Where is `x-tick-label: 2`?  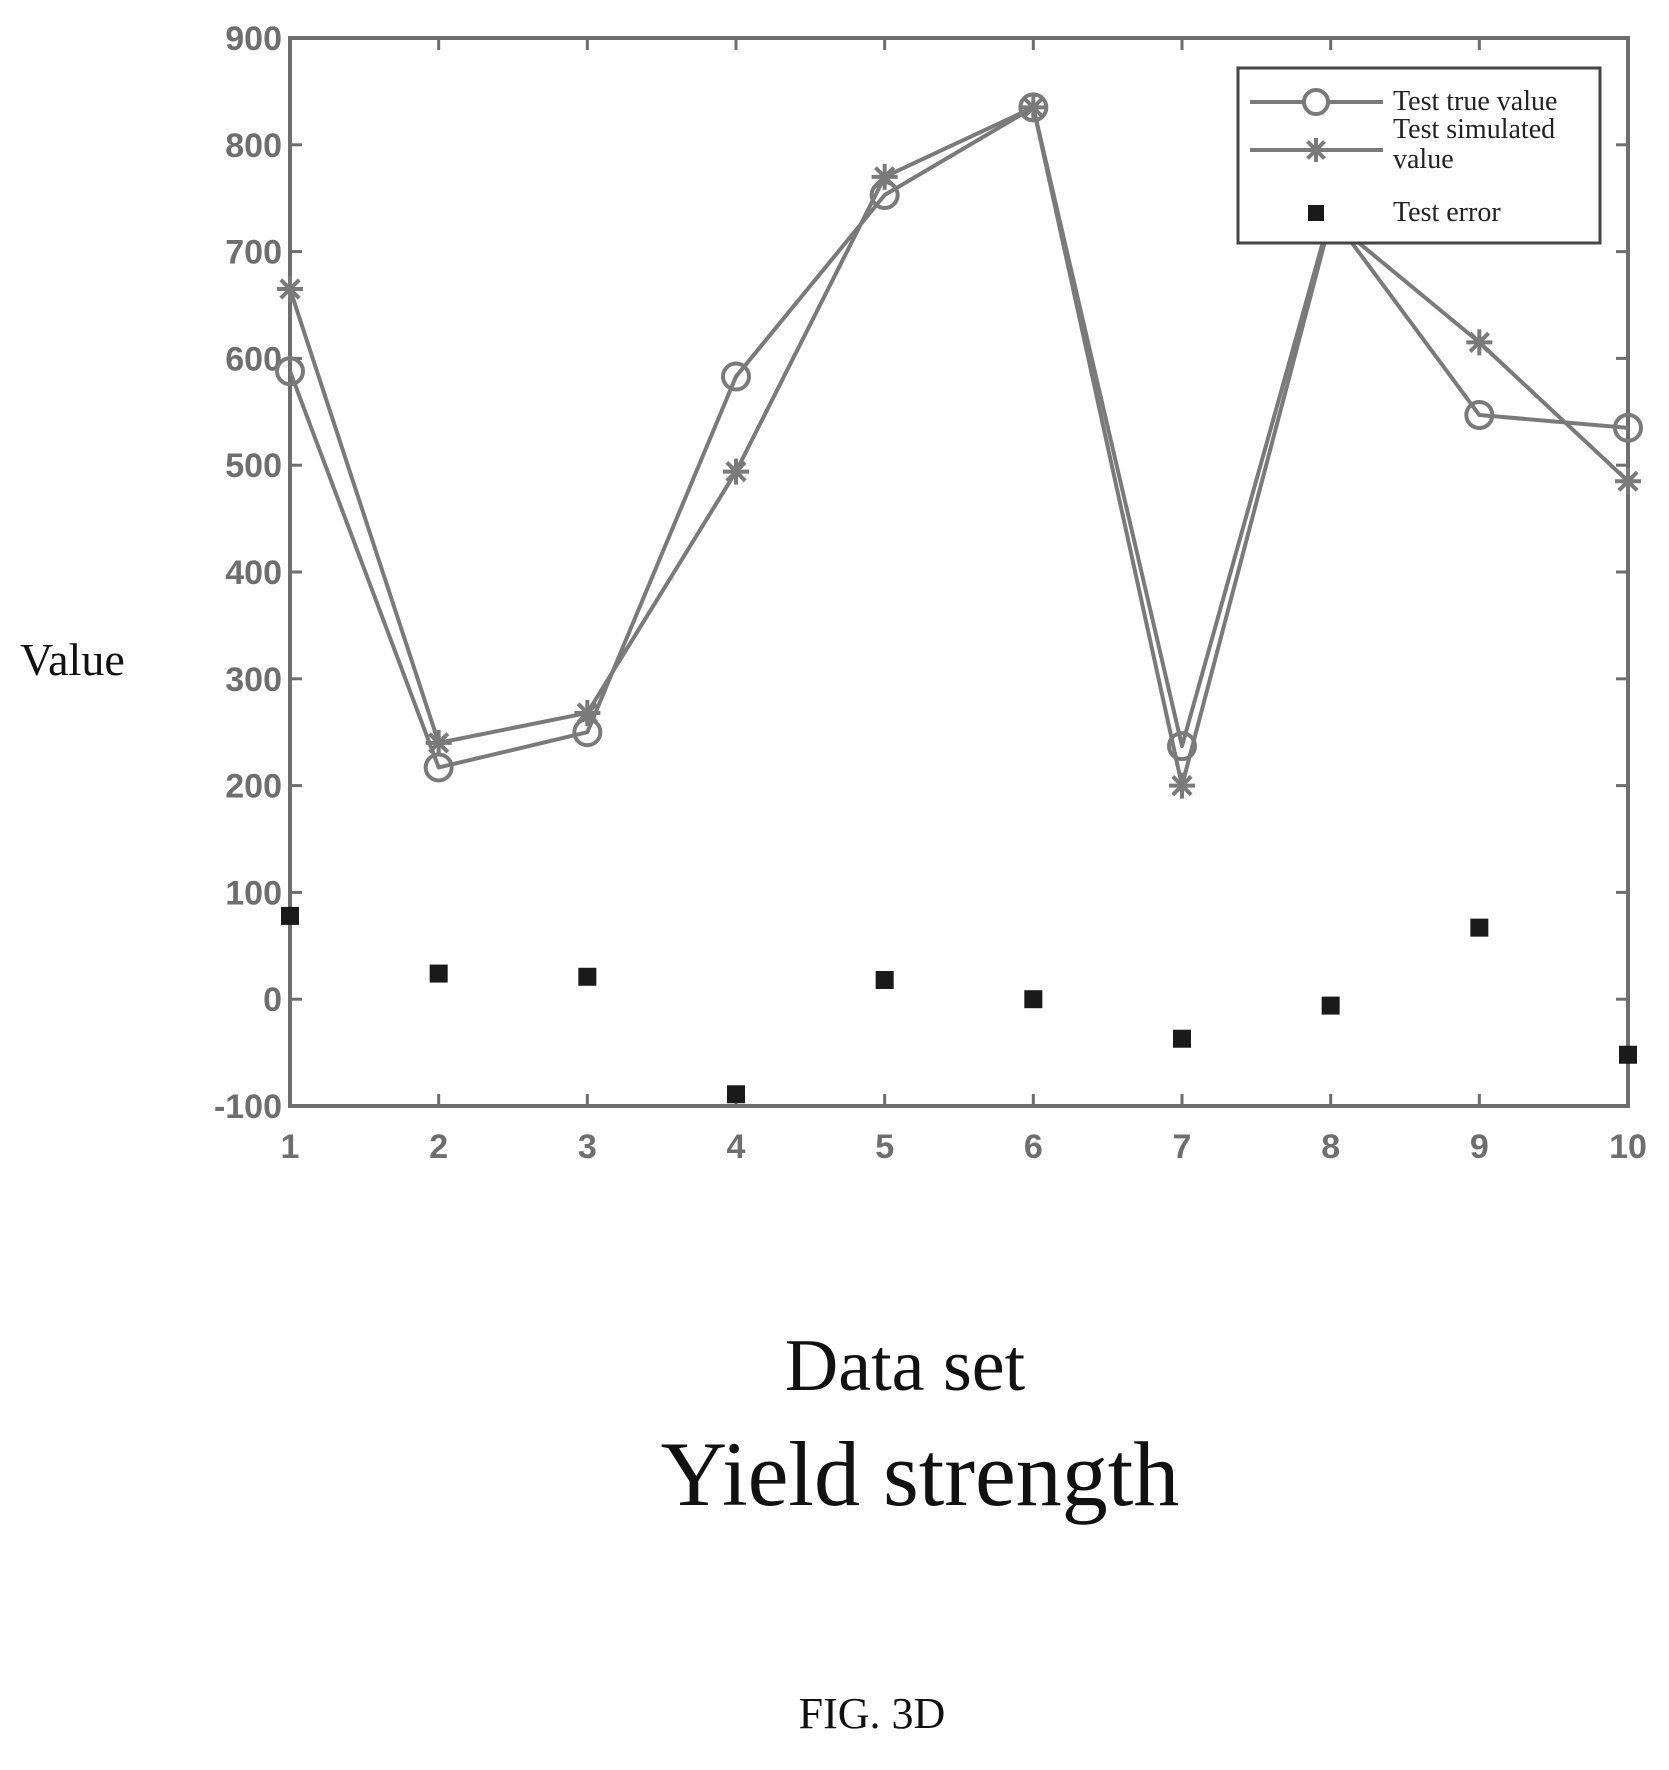 x-tick-label: 2 is located at coordinates (438, 1147).